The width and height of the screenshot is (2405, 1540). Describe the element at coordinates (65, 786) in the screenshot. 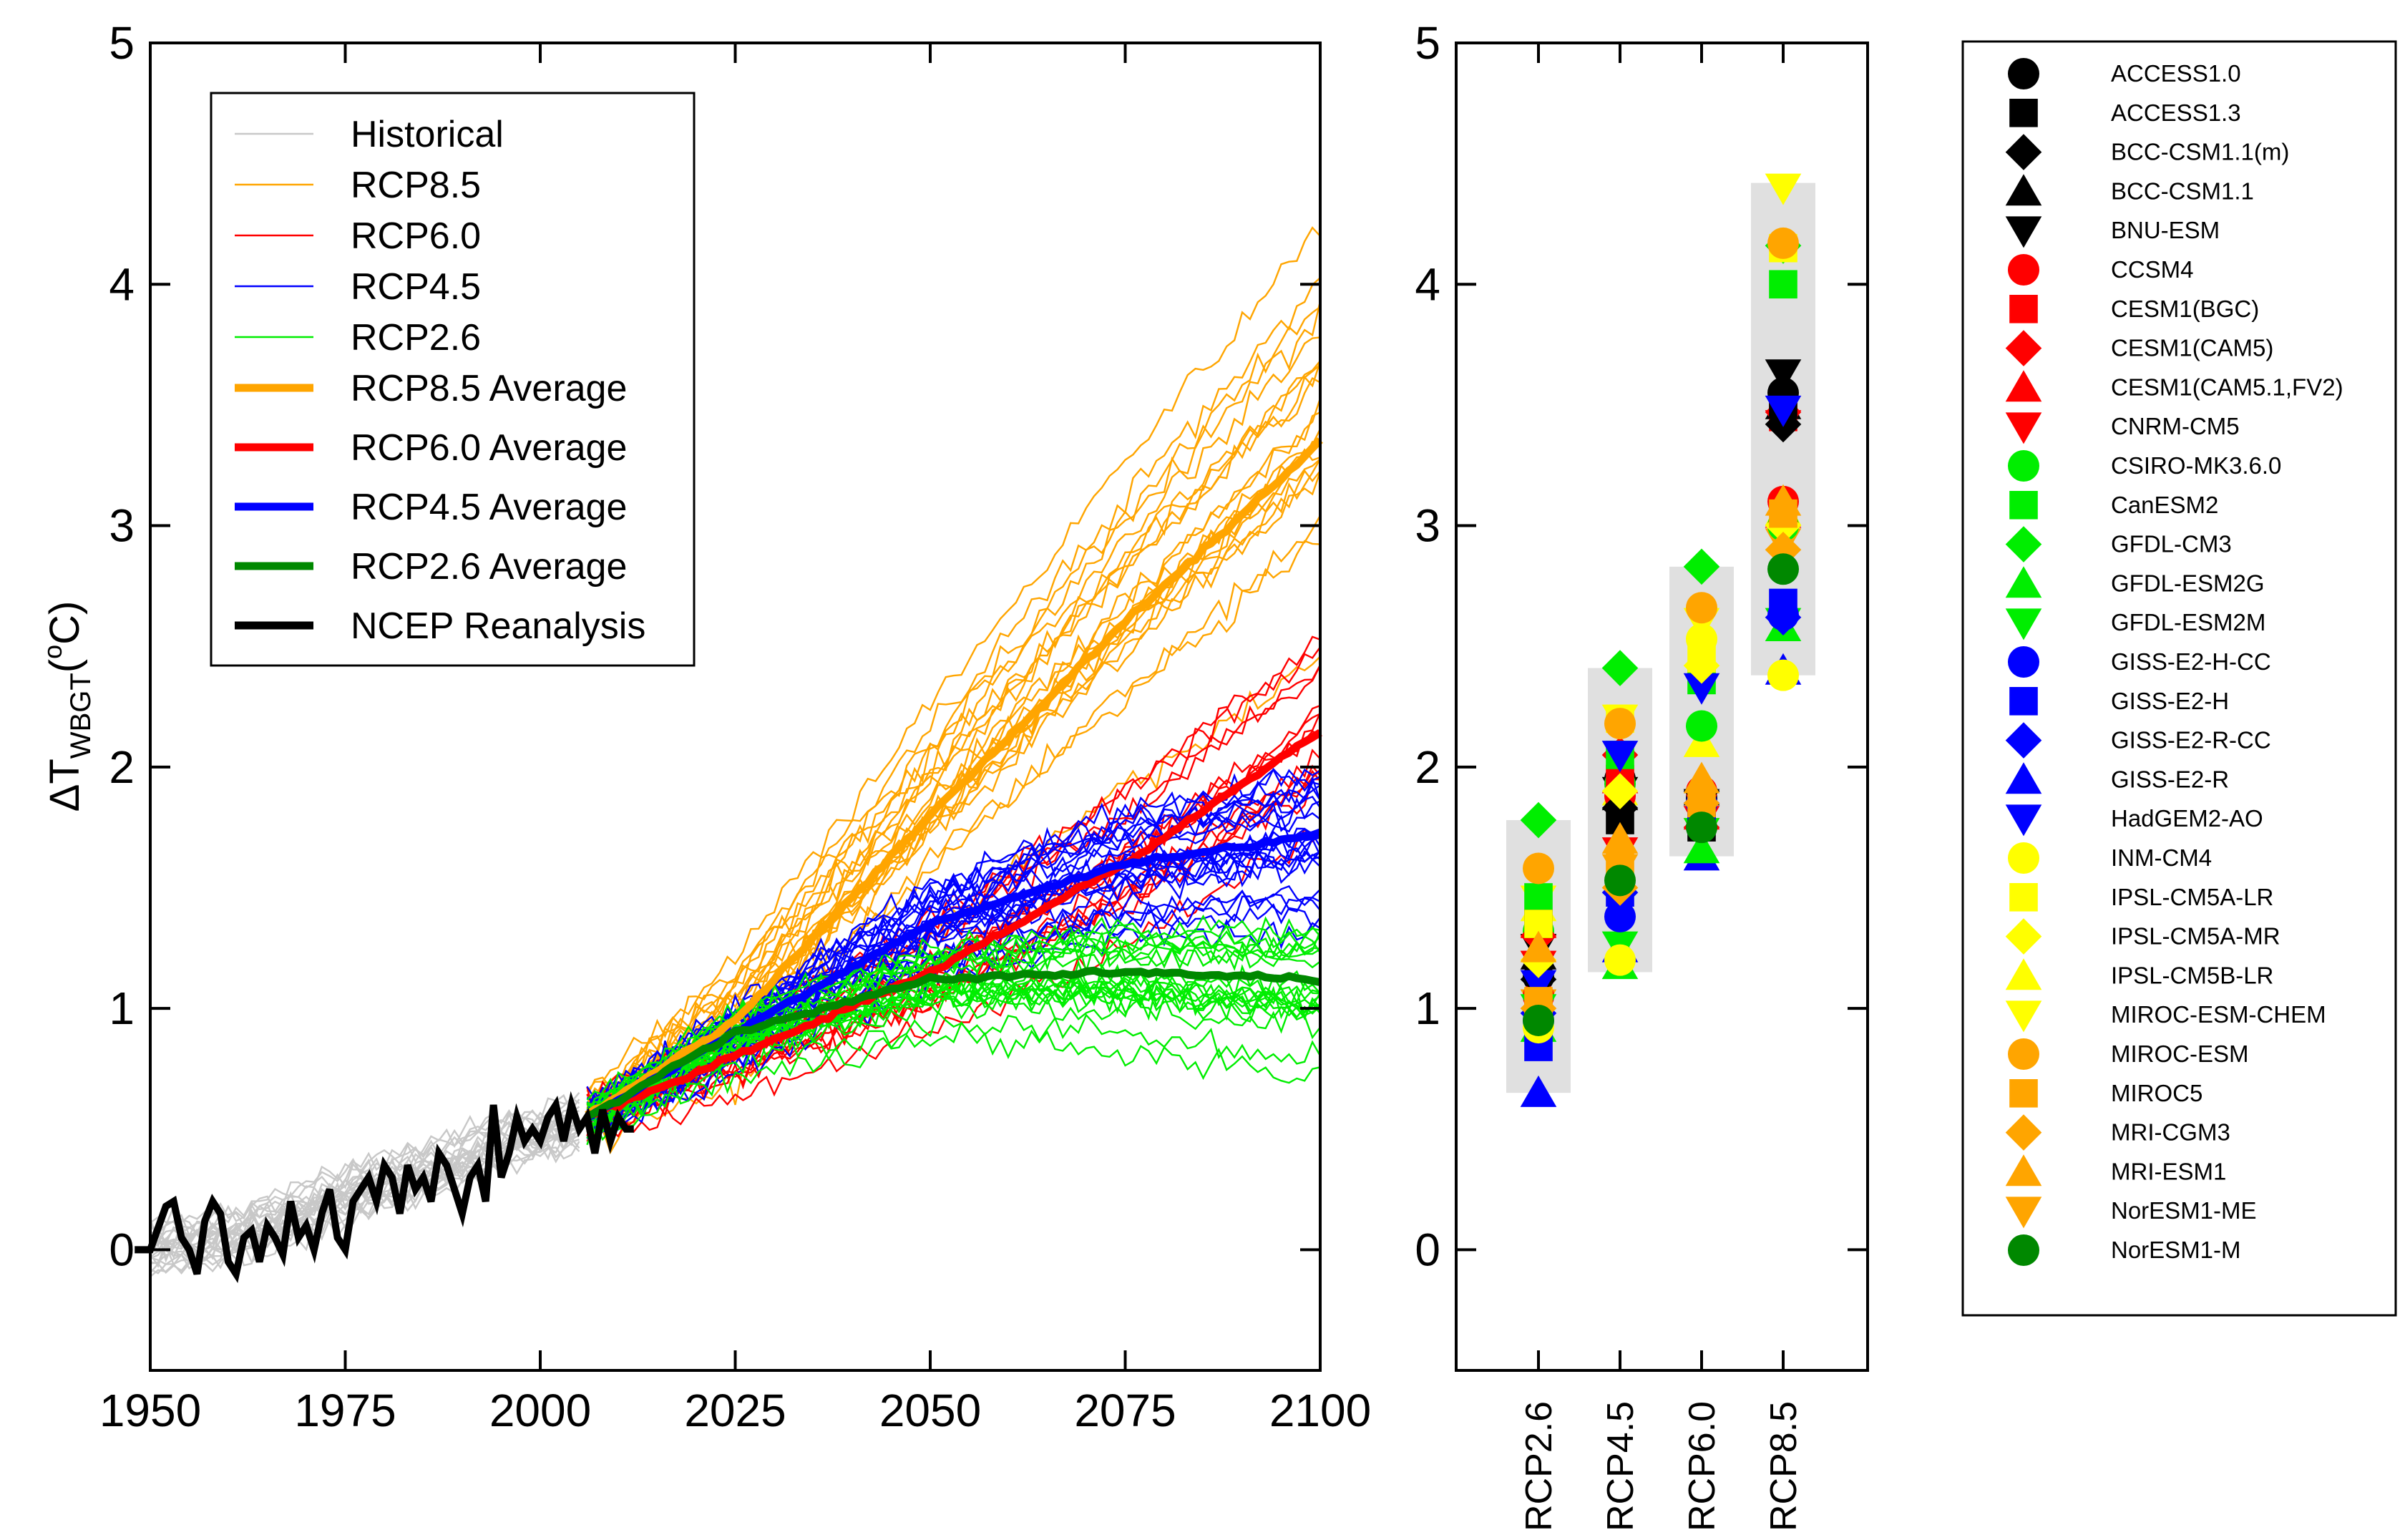

I see `y-axis-label-symbol: ΔT` at that location.